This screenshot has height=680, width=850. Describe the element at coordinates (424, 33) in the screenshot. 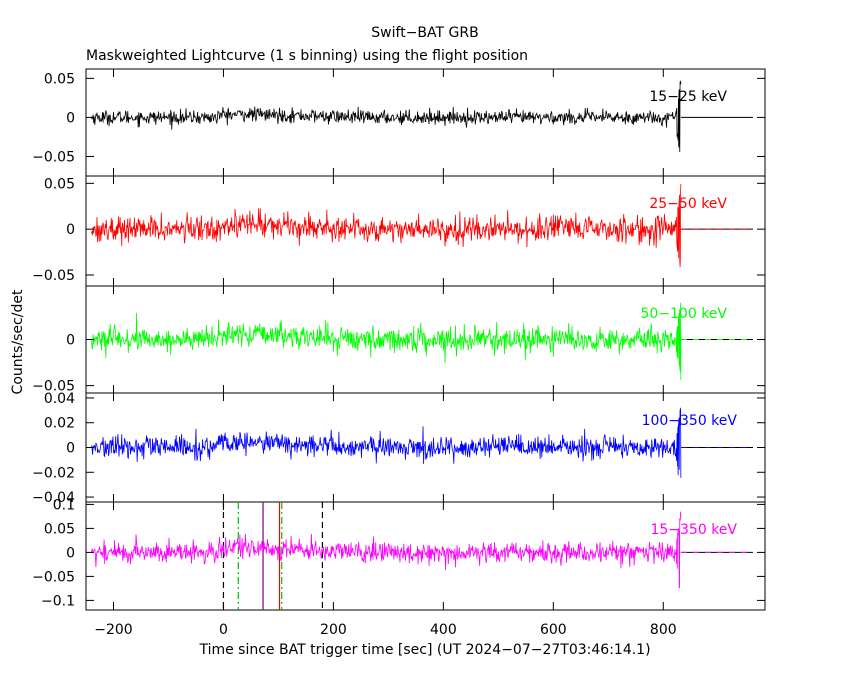

I see `chart-title: Swift−BAT GRB` at that location.